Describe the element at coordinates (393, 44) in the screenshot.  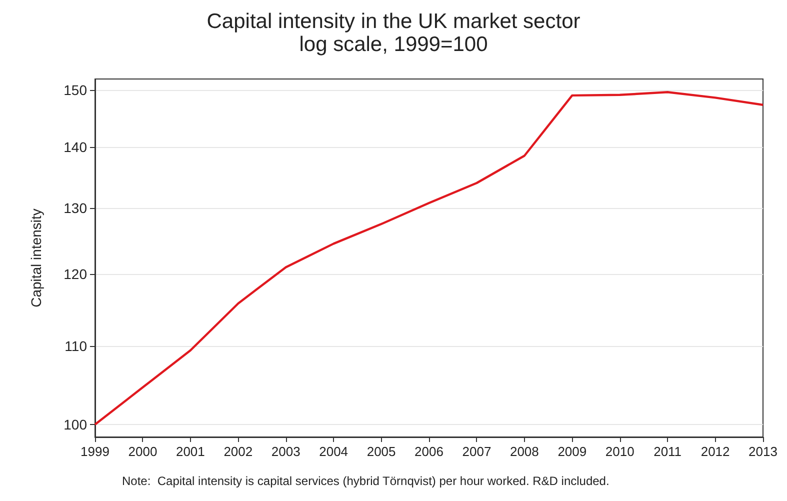
I see `chart-subtitle: log scale, 1999=100` at that location.